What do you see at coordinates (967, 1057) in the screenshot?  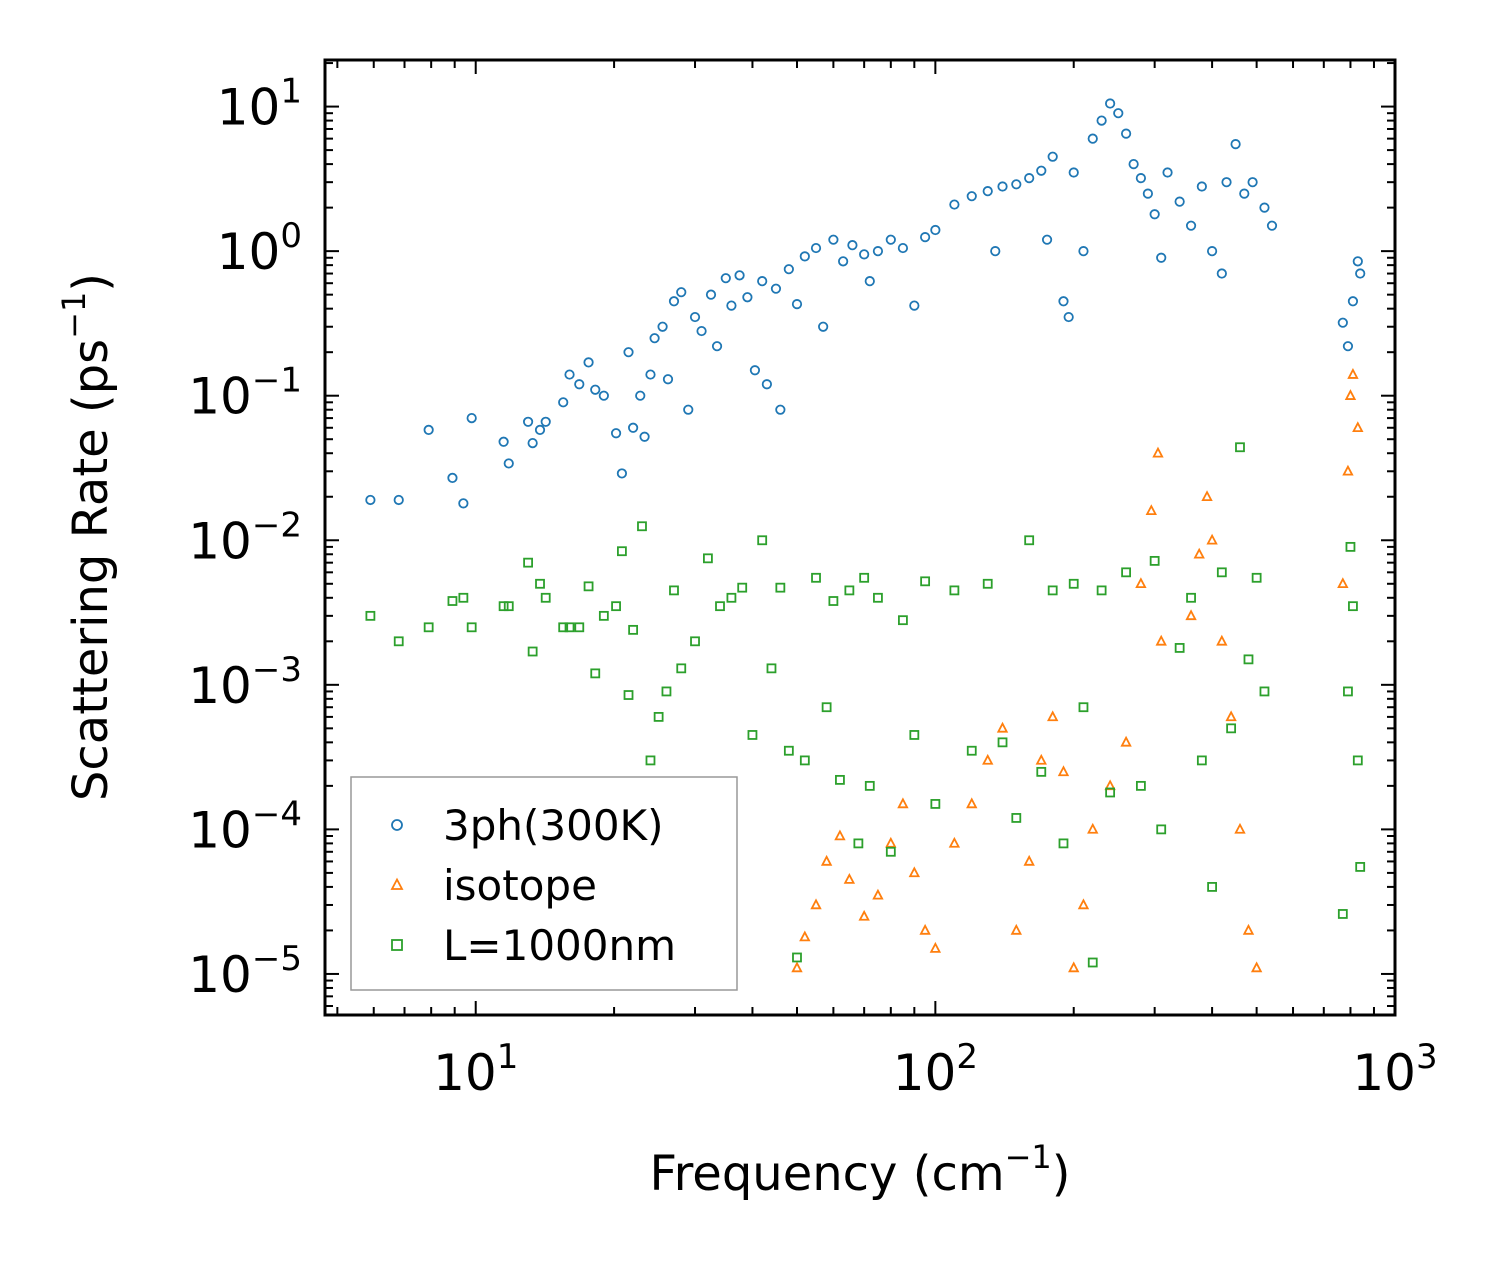 I see `x-tick-label-exponent: 2` at bounding box center [967, 1057].